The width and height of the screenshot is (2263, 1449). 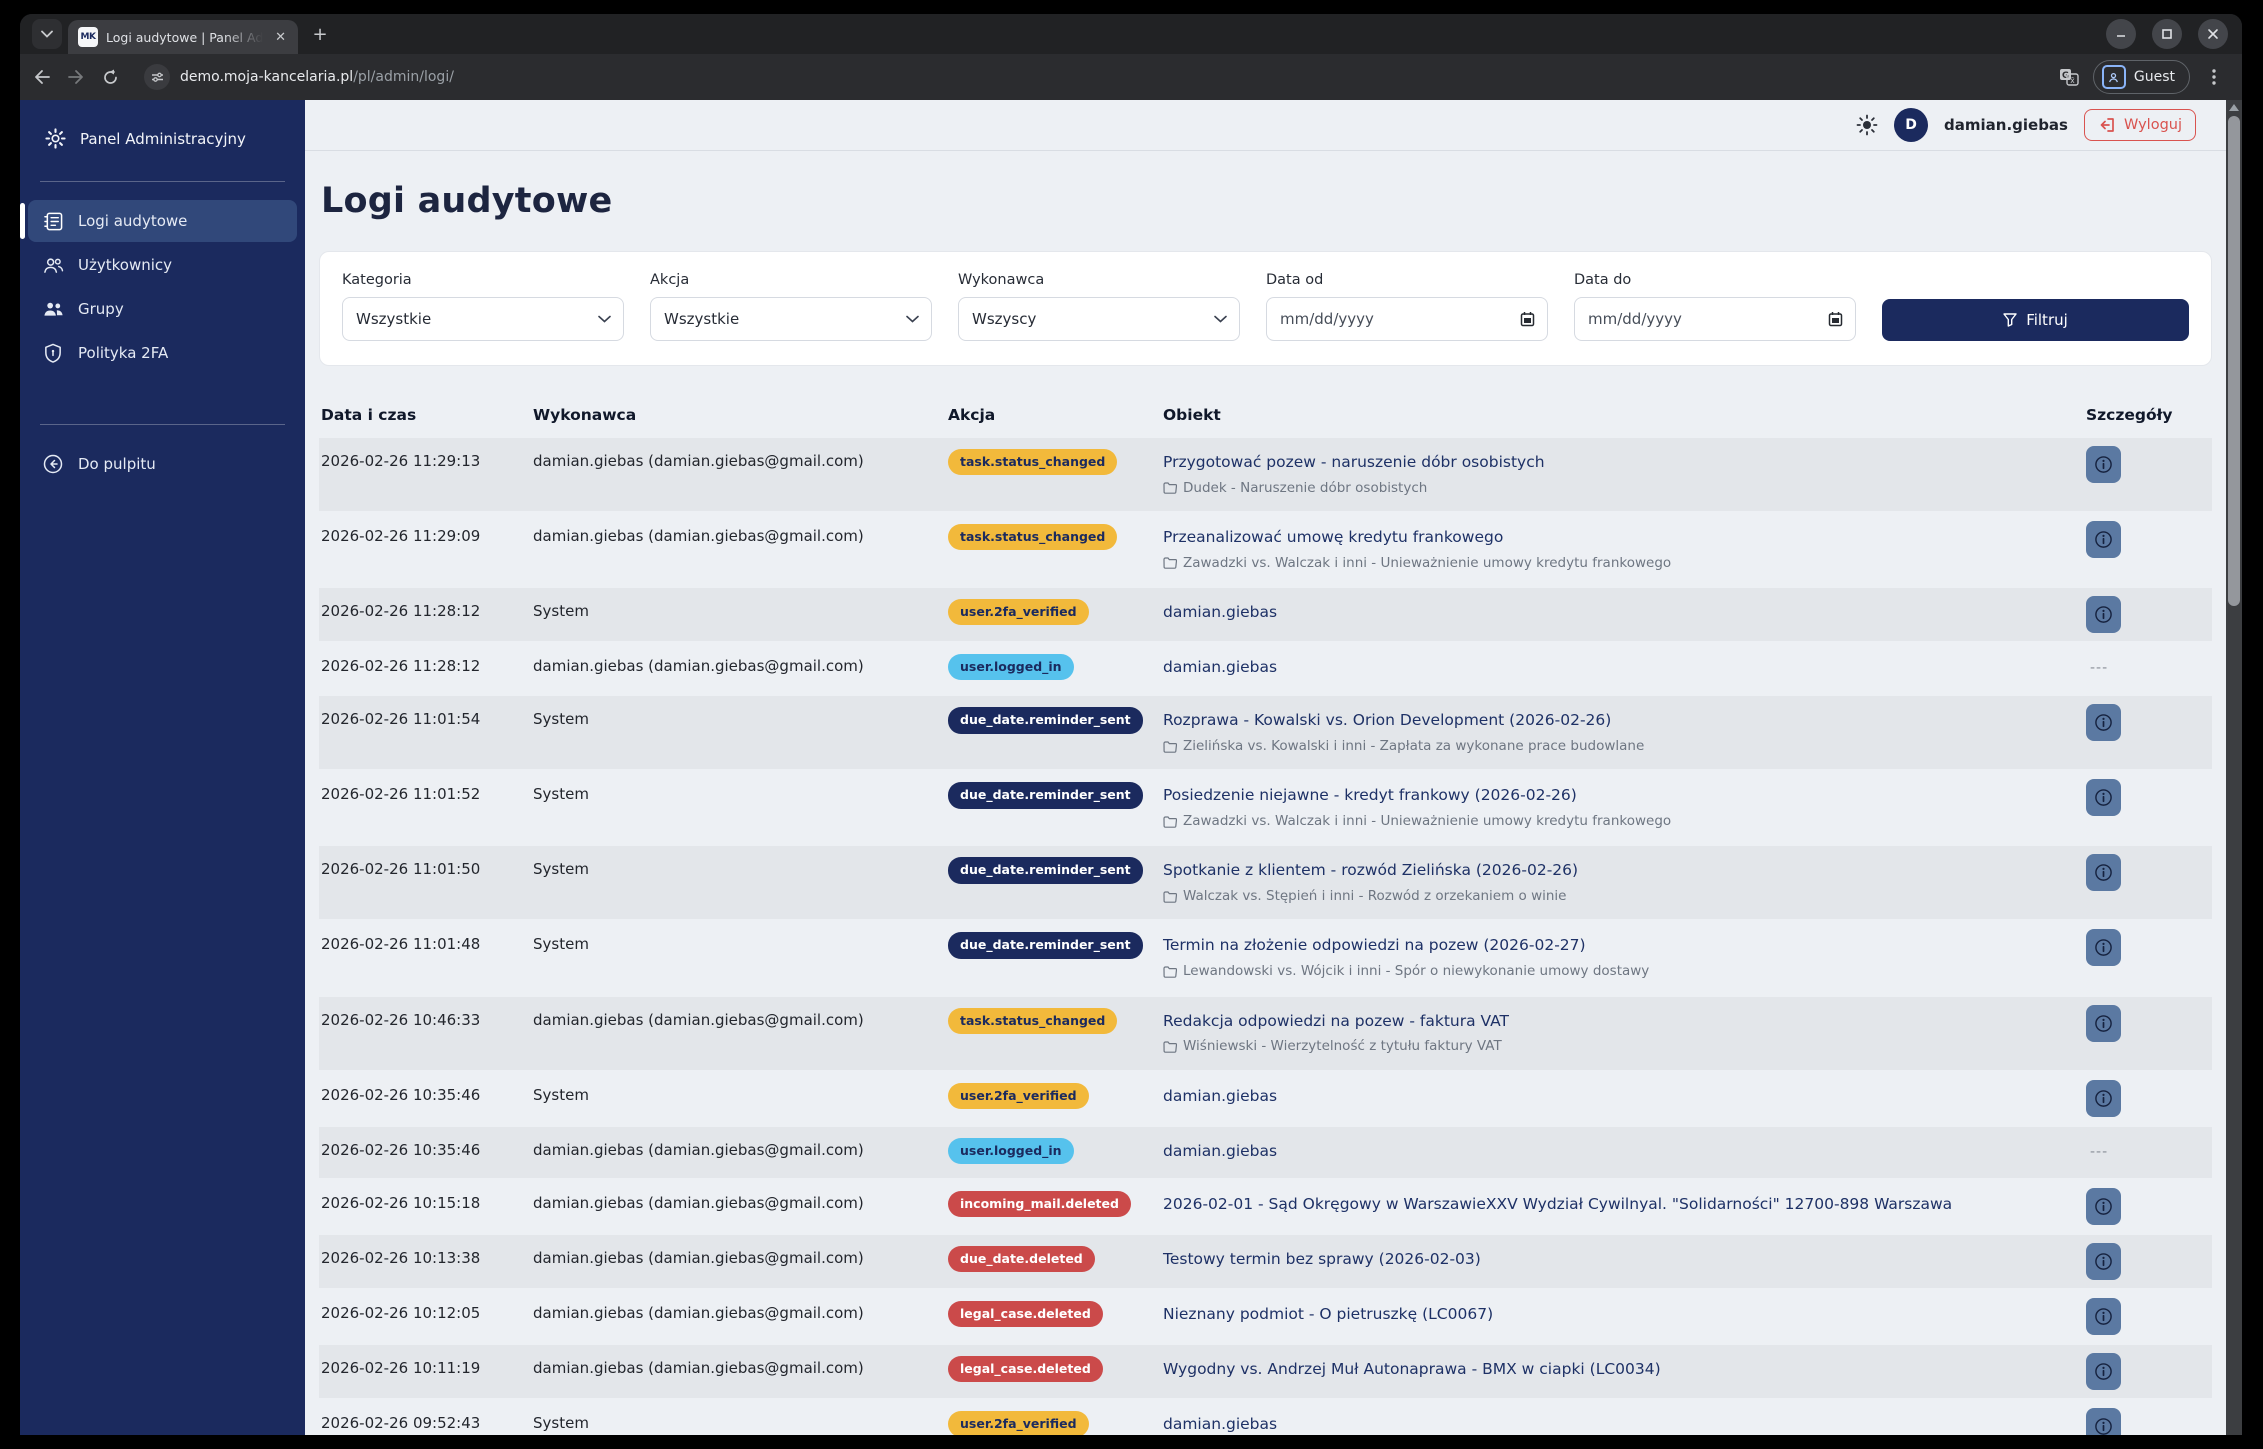 What do you see at coordinates (2234, 361) in the screenshot?
I see `scrollbar-thumb` at bounding box center [2234, 361].